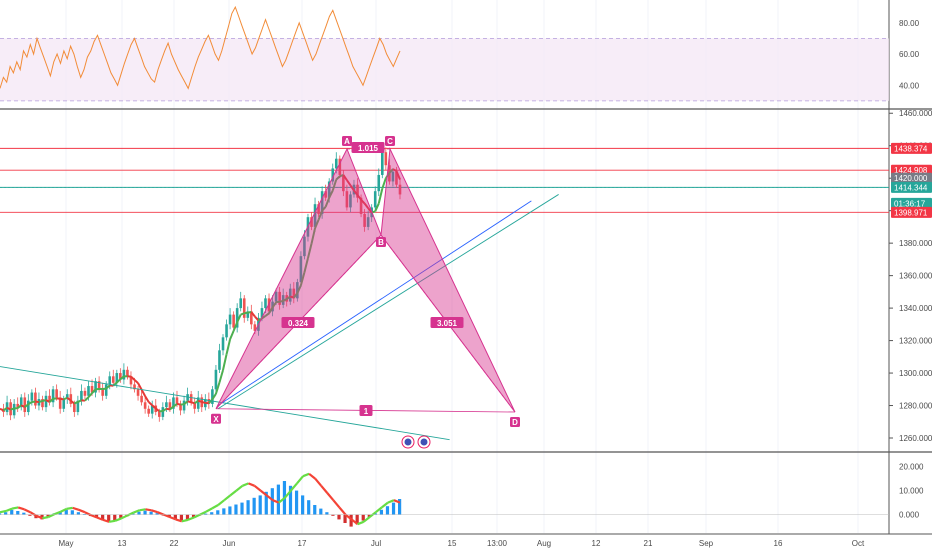 The width and height of the screenshot is (932, 555). I want to click on price-tick-label: 1300.000, so click(915, 373).